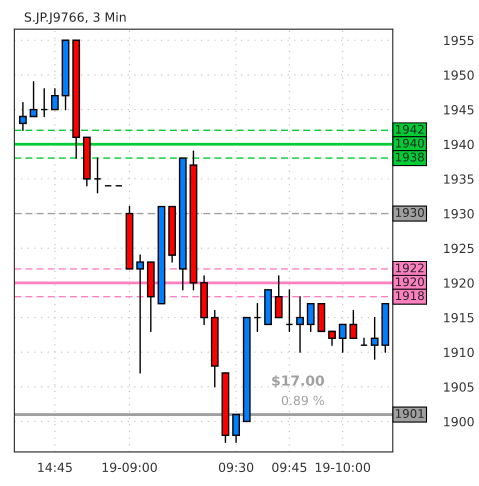 This screenshot has width=479, height=486. What do you see at coordinates (236, 467) in the screenshot?
I see `x-tick-label: 09:30` at bounding box center [236, 467].